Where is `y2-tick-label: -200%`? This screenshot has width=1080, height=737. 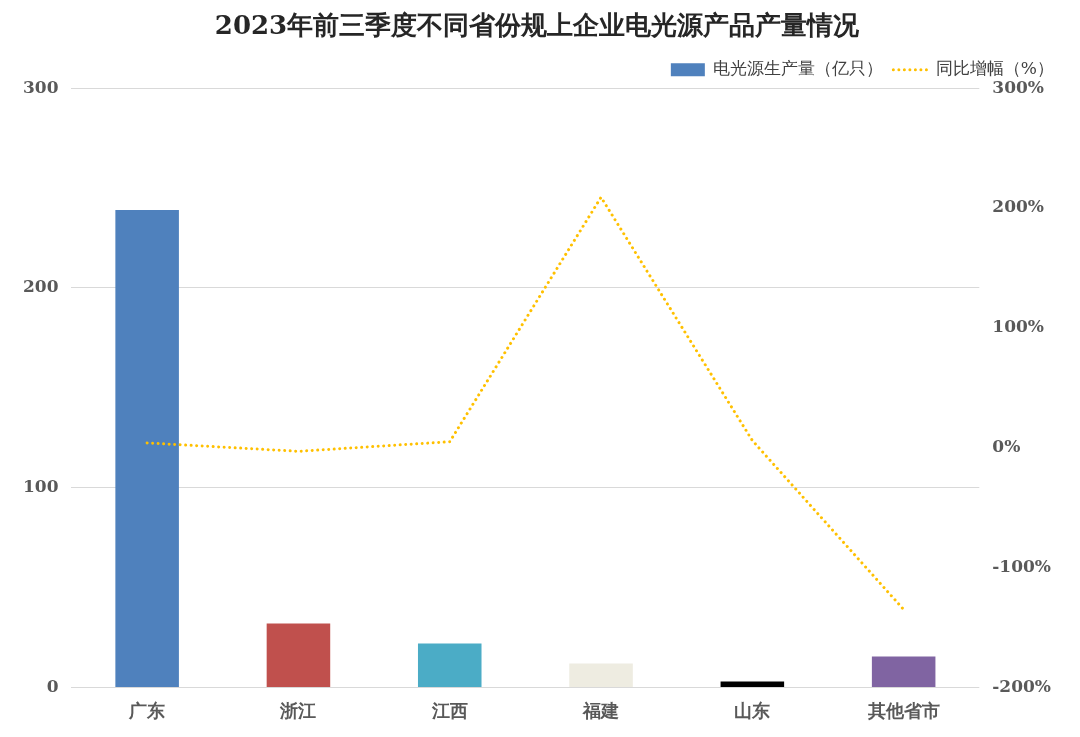 y2-tick-label: -200% is located at coordinates (1022, 685).